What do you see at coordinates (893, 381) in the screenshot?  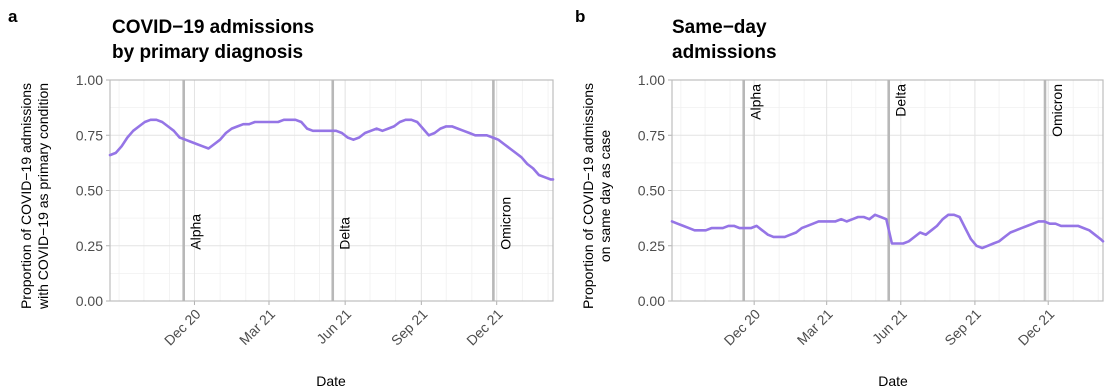 I see `panel-b-xlabel: Date` at bounding box center [893, 381].